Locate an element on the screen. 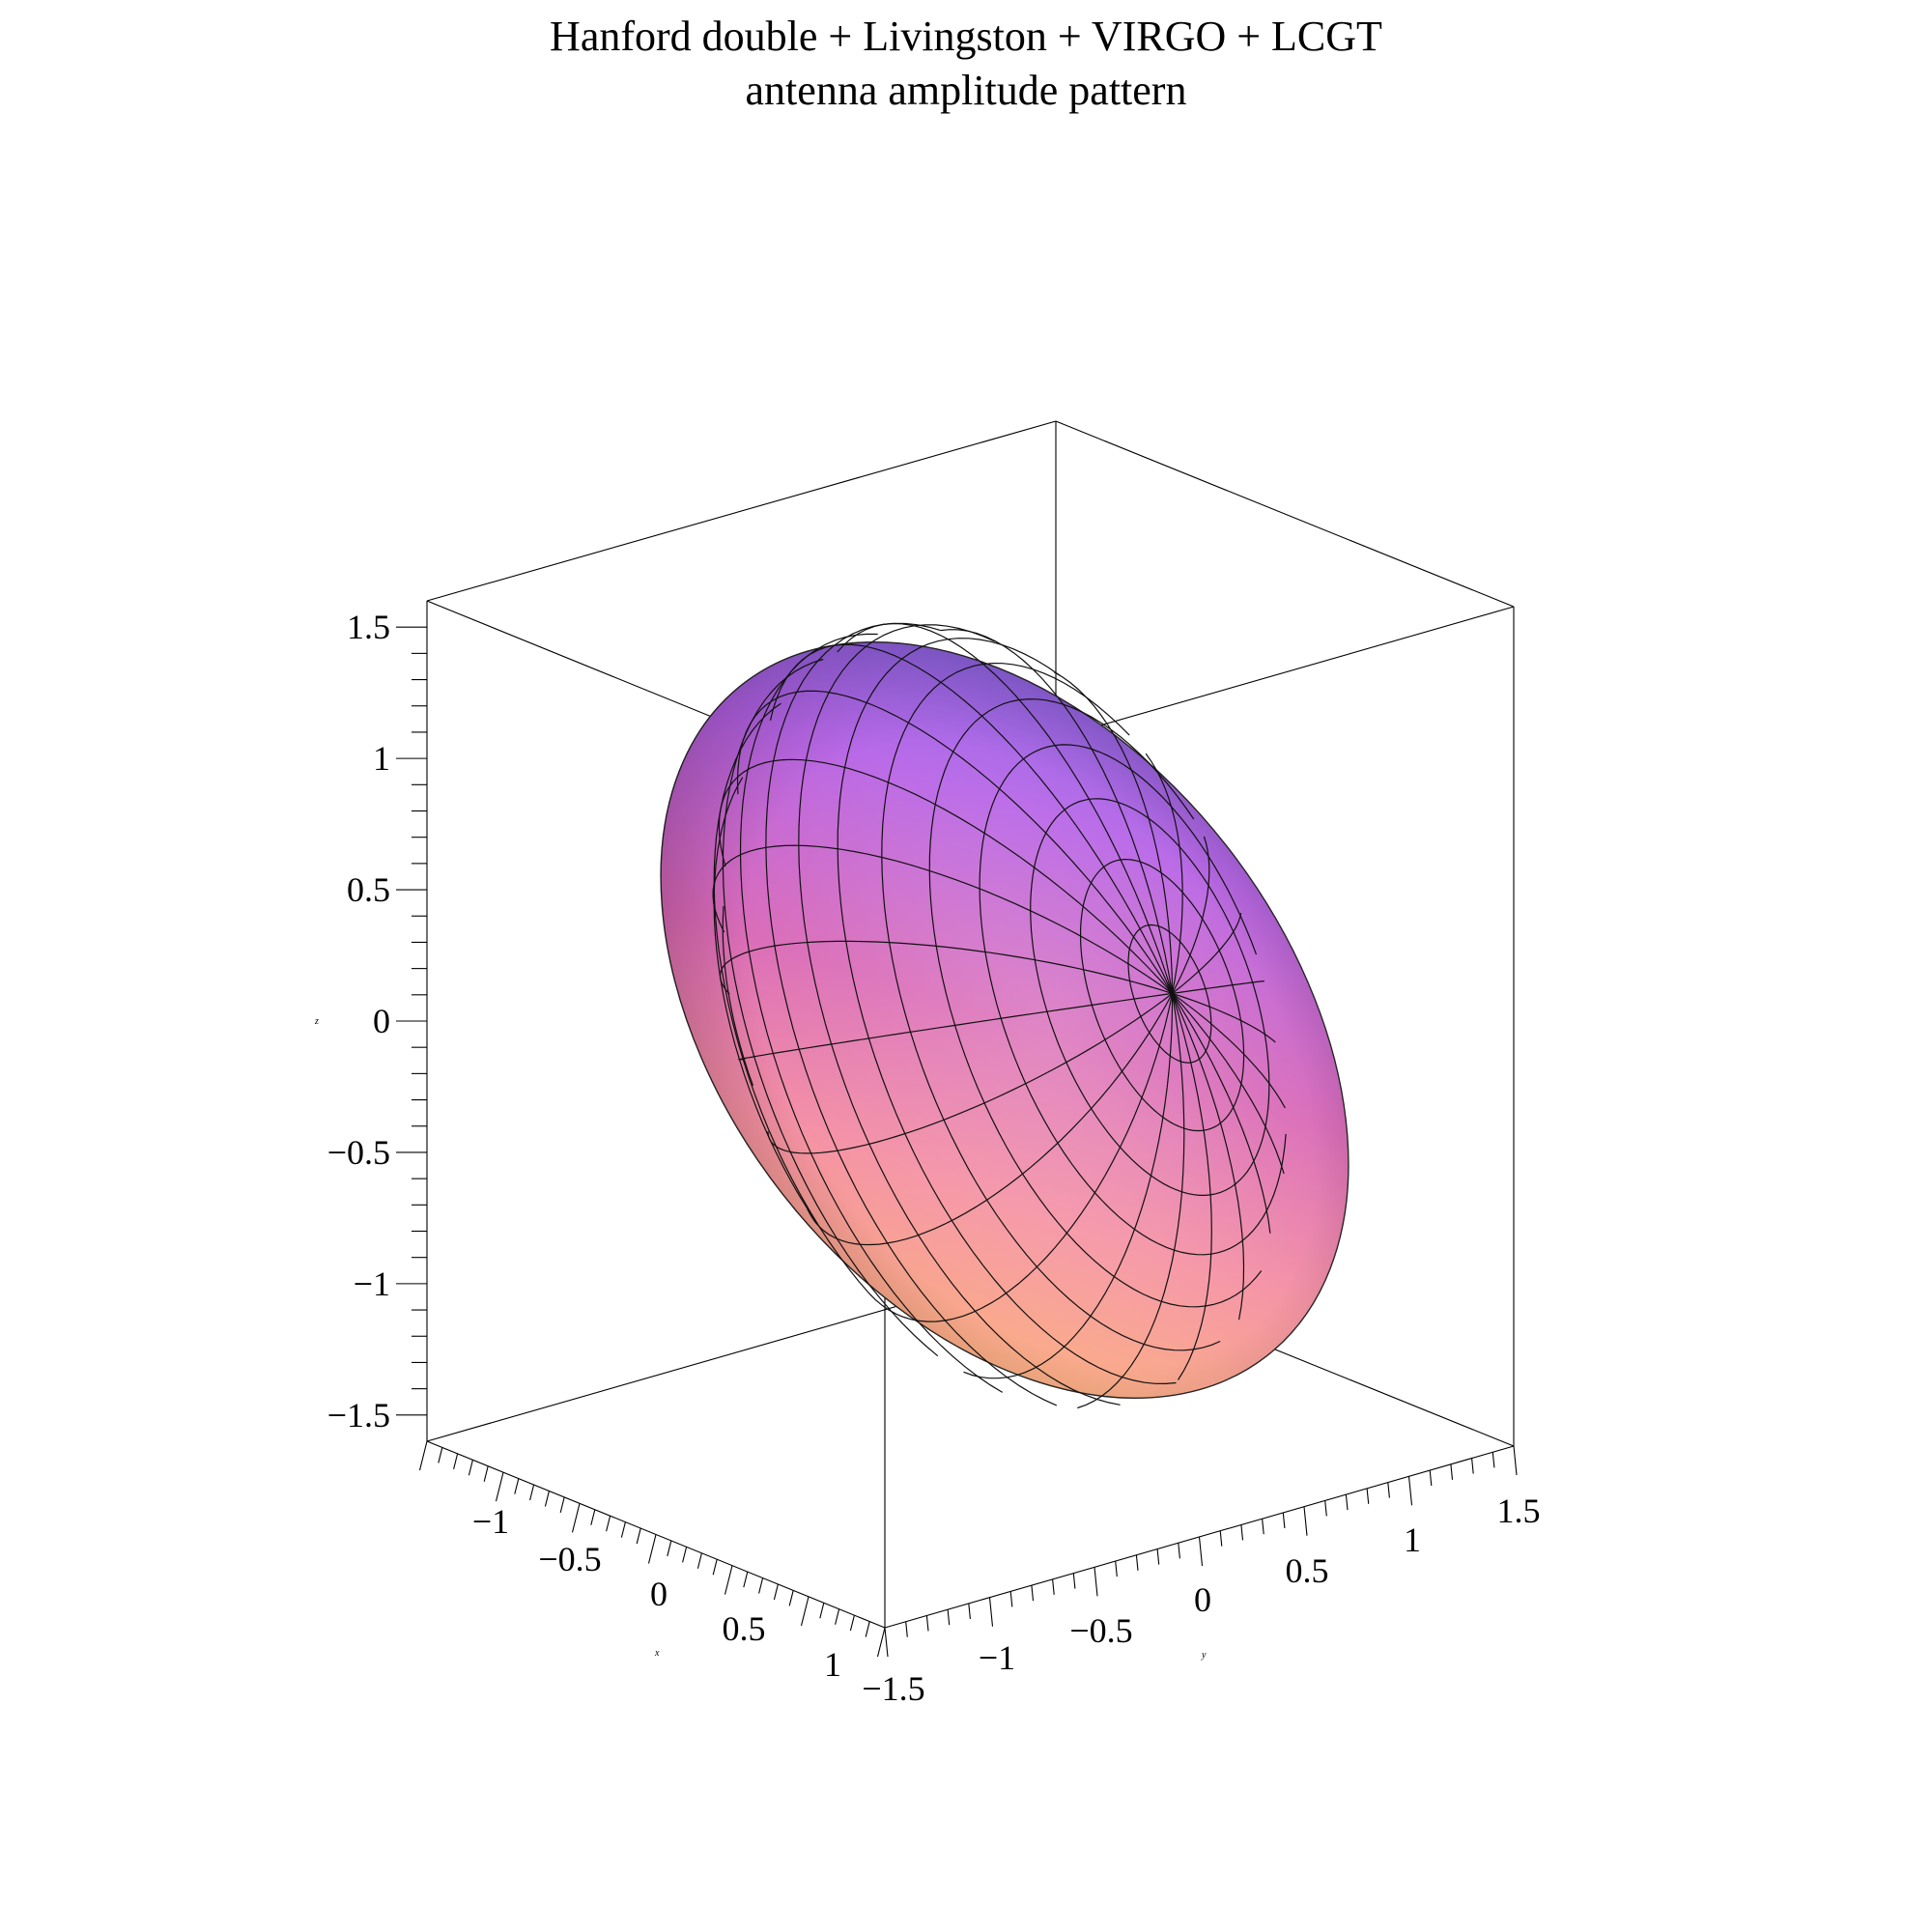  y-axis-name: y is located at coordinates (1204, 1655).